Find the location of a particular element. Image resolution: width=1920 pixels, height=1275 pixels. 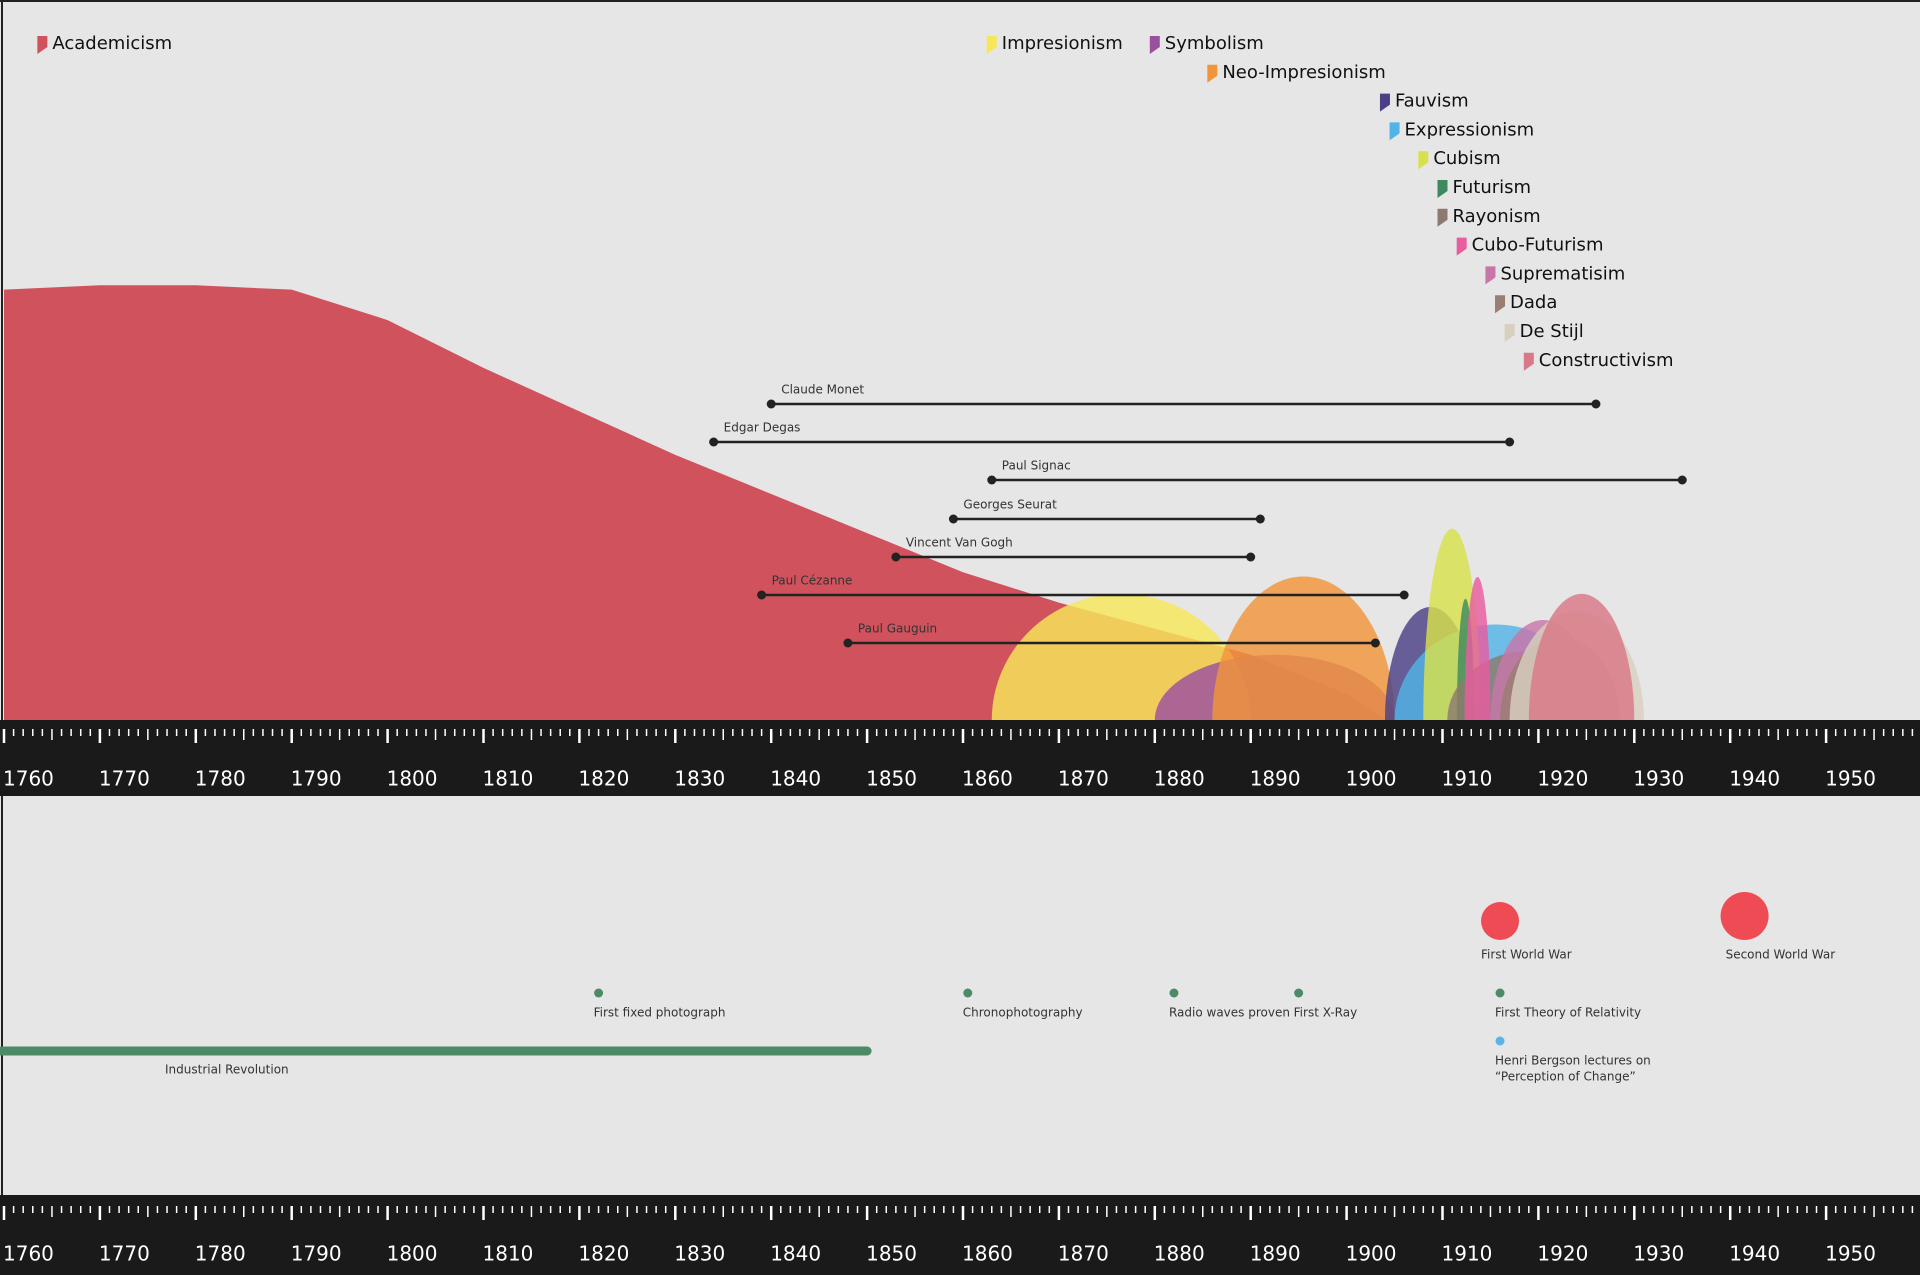

movement-label: Expressionism is located at coordinates (1470, 129).